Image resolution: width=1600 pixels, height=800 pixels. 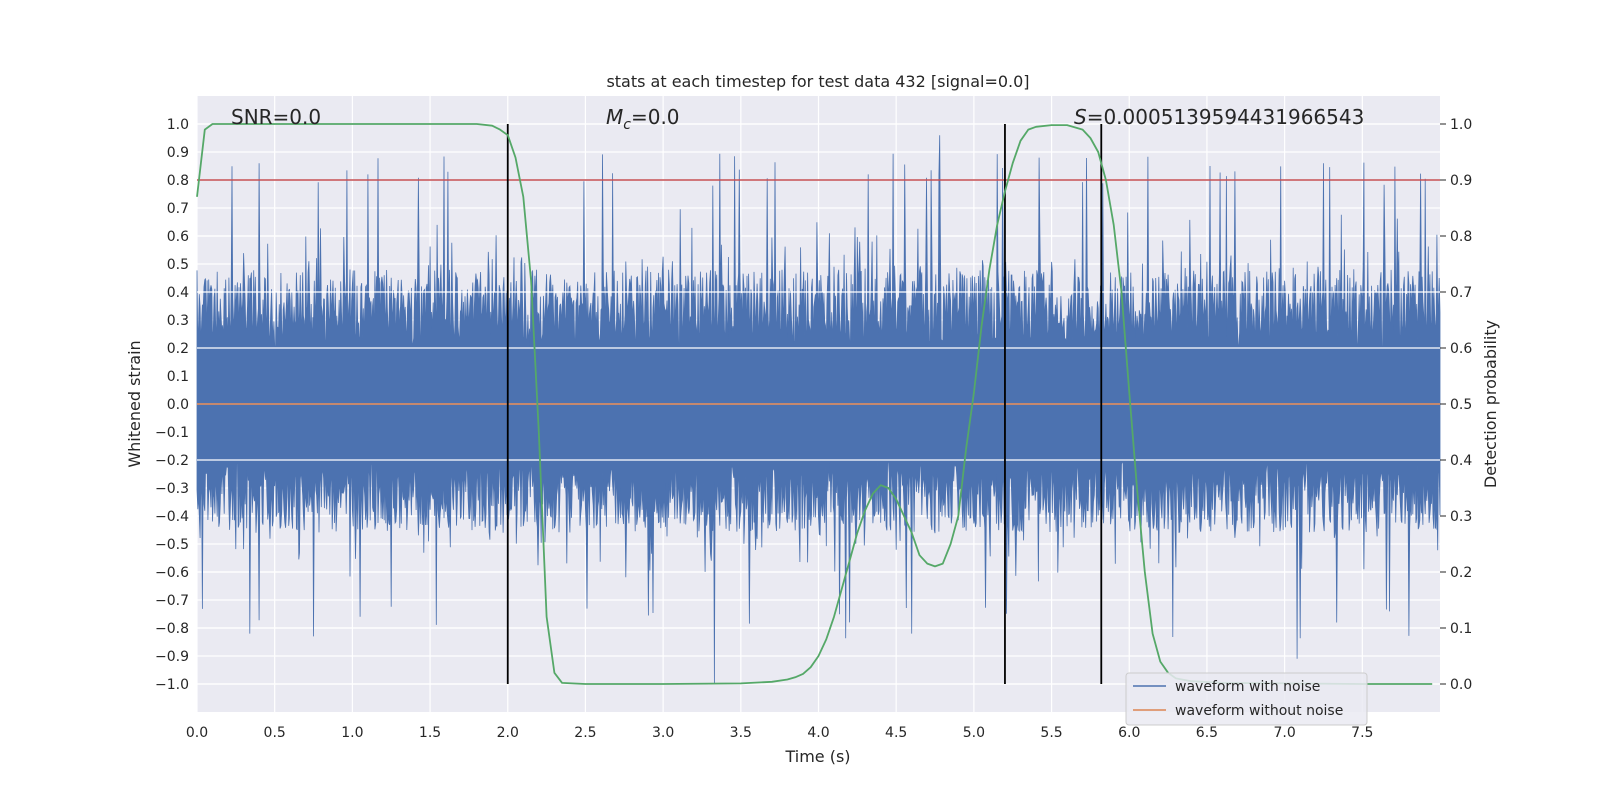 What do you see at coordinates (508, 733) in the screenshot?
I see `x-tick-label: 2.0` at bounding box center [508, 733].